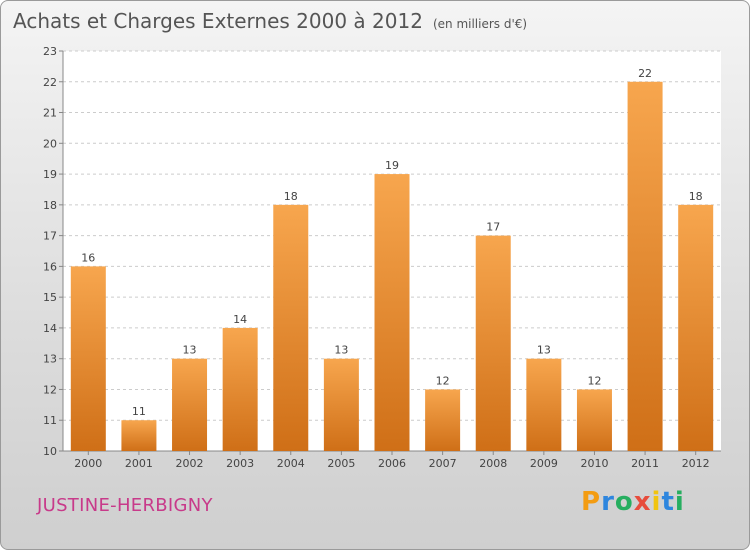 This screenshot has width=750, height=550. I want to click on data-label-2007: 12, so click(443, 380).